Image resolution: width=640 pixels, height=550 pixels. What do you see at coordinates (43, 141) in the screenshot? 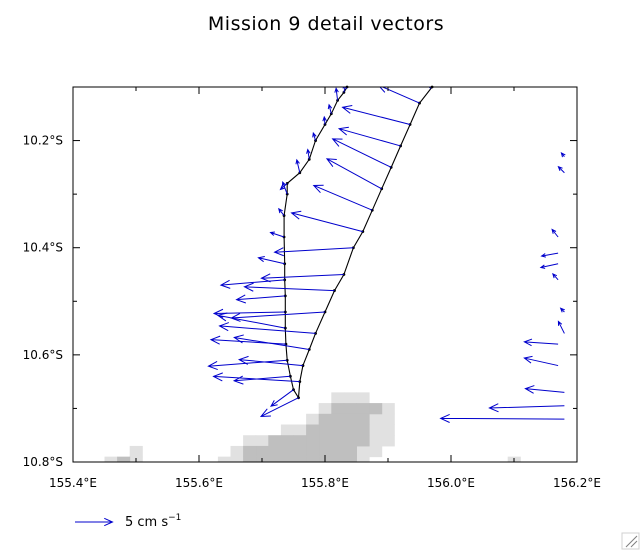
I see `y-tick-label: 10.2°S` at bounding box center [43, 141].